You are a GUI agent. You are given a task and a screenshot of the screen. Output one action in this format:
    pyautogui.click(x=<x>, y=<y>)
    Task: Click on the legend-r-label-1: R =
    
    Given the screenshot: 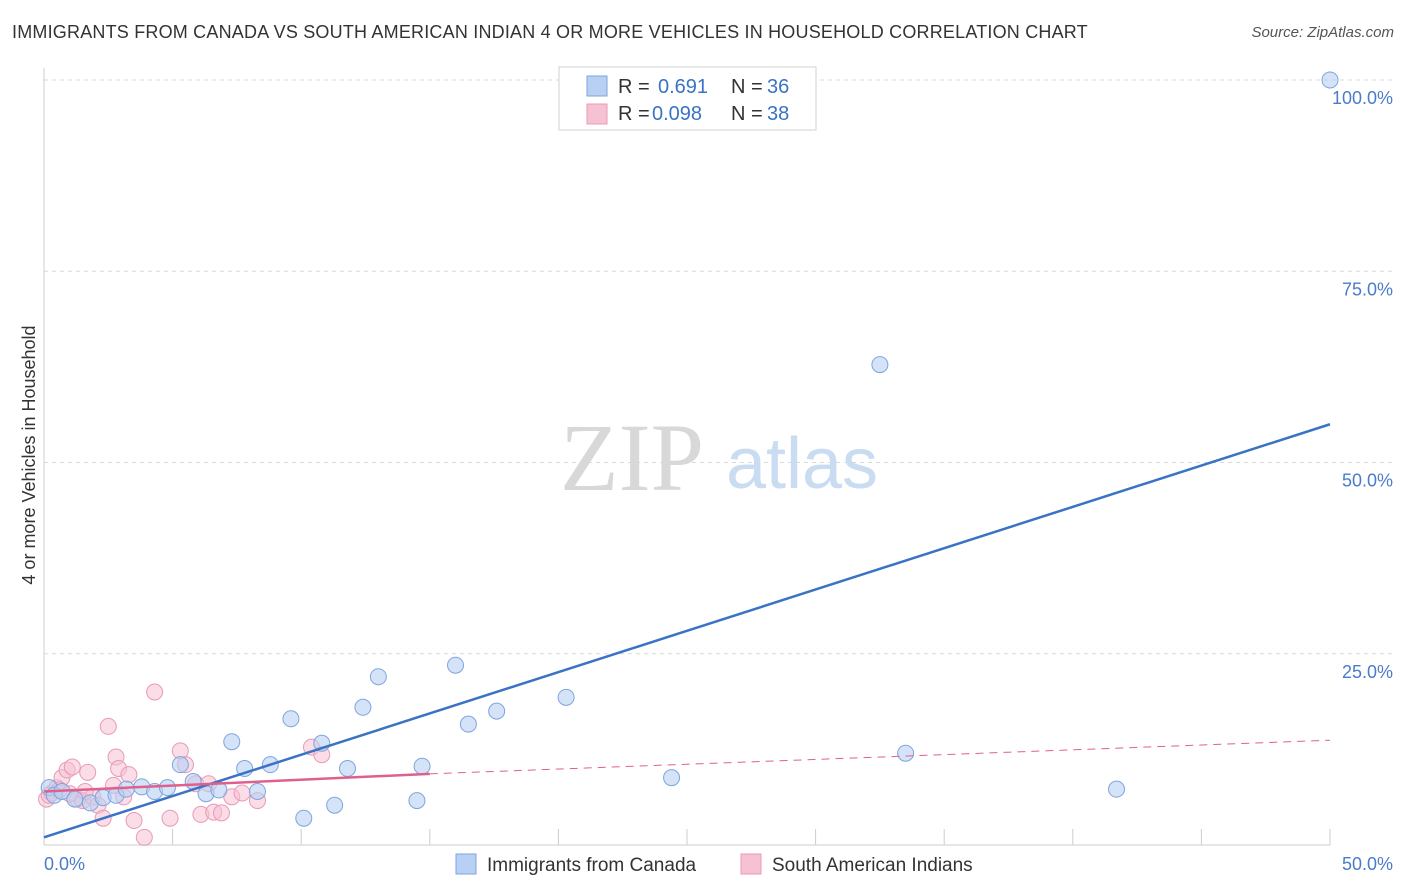 What is the action you would take?
    pyautogui.click(x=634, y=87)
    